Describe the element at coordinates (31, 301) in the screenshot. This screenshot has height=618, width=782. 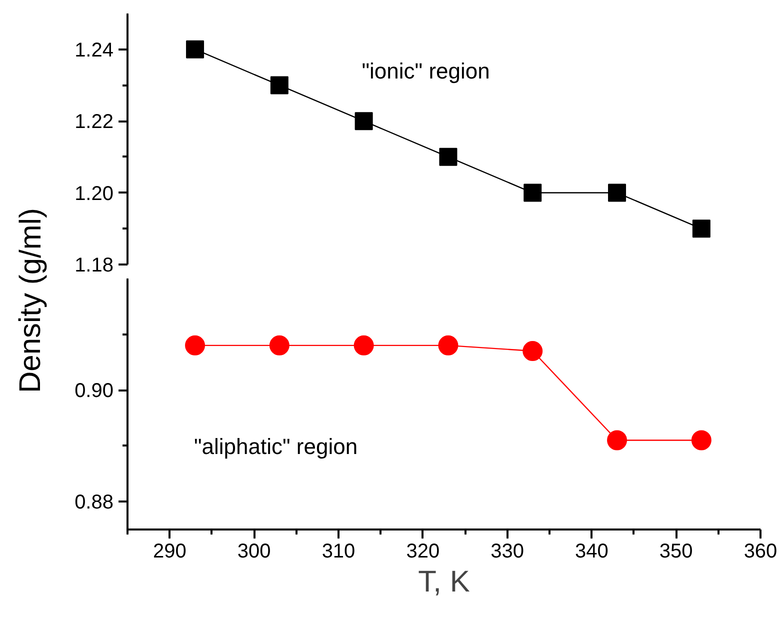
I see `y-axis-title: Density (g/ml)` at that location.